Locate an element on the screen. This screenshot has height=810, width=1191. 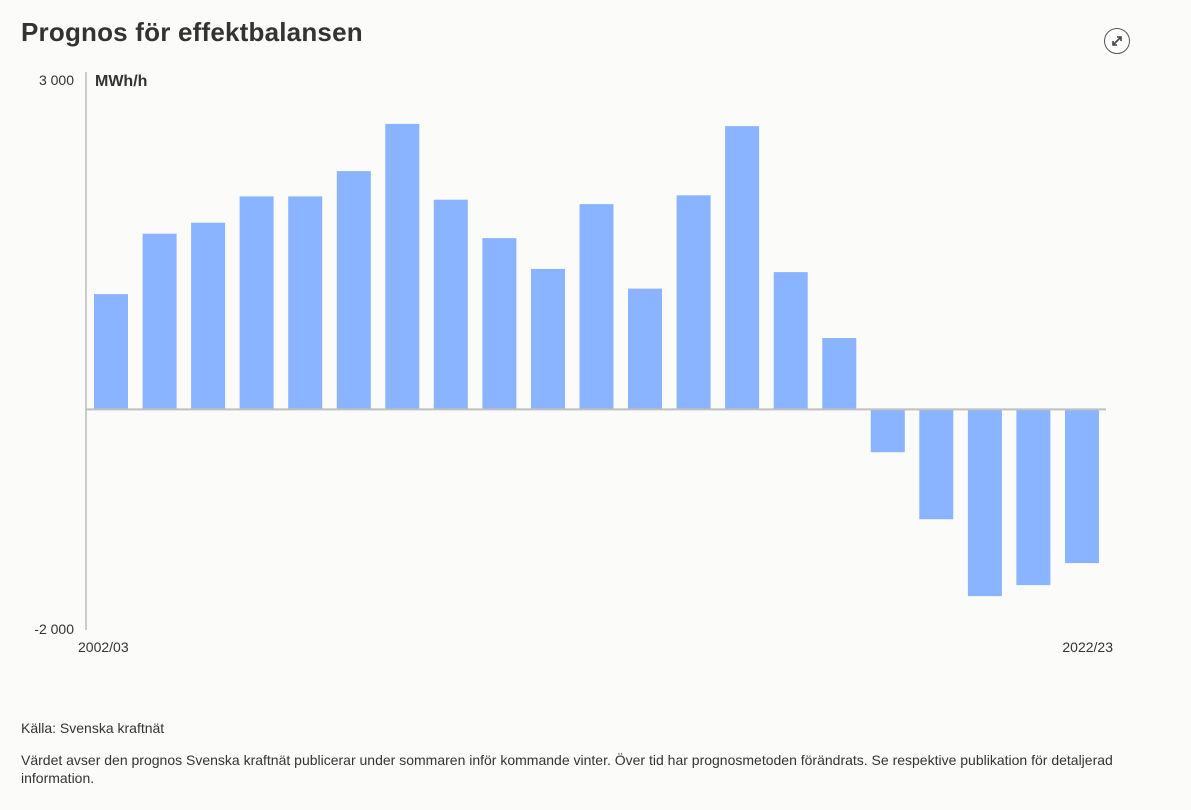
expand-arrows-icon is located at coordinates (1117, 41).